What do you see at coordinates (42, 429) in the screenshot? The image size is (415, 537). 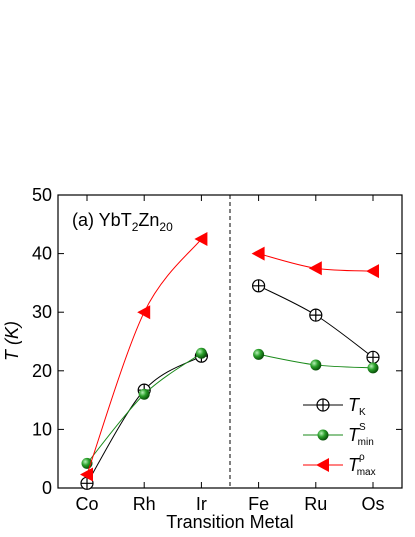 I see `y-tick-label: 10` at bounding box center [42, 429].